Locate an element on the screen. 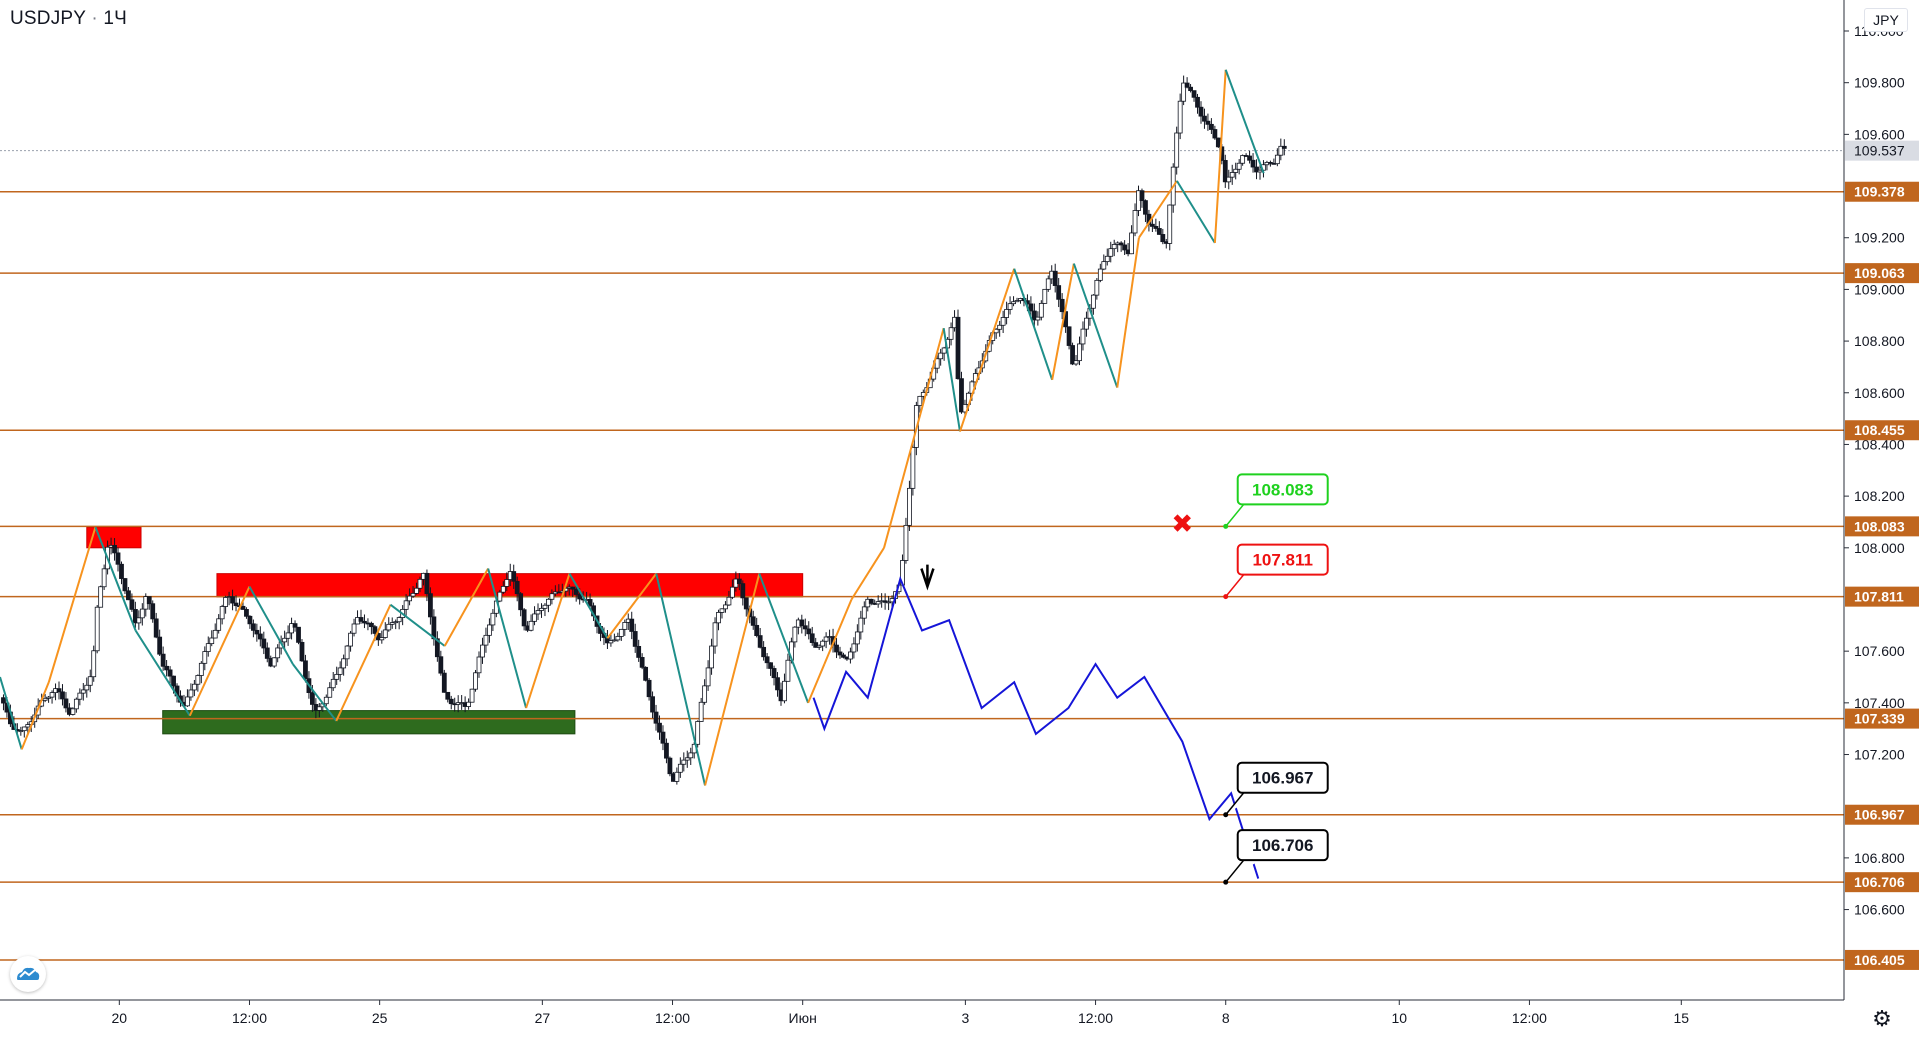 This screenshot has height=1038, width=1920. level-badge-label-8: 106.405 is located at coordinates (1879, 960).